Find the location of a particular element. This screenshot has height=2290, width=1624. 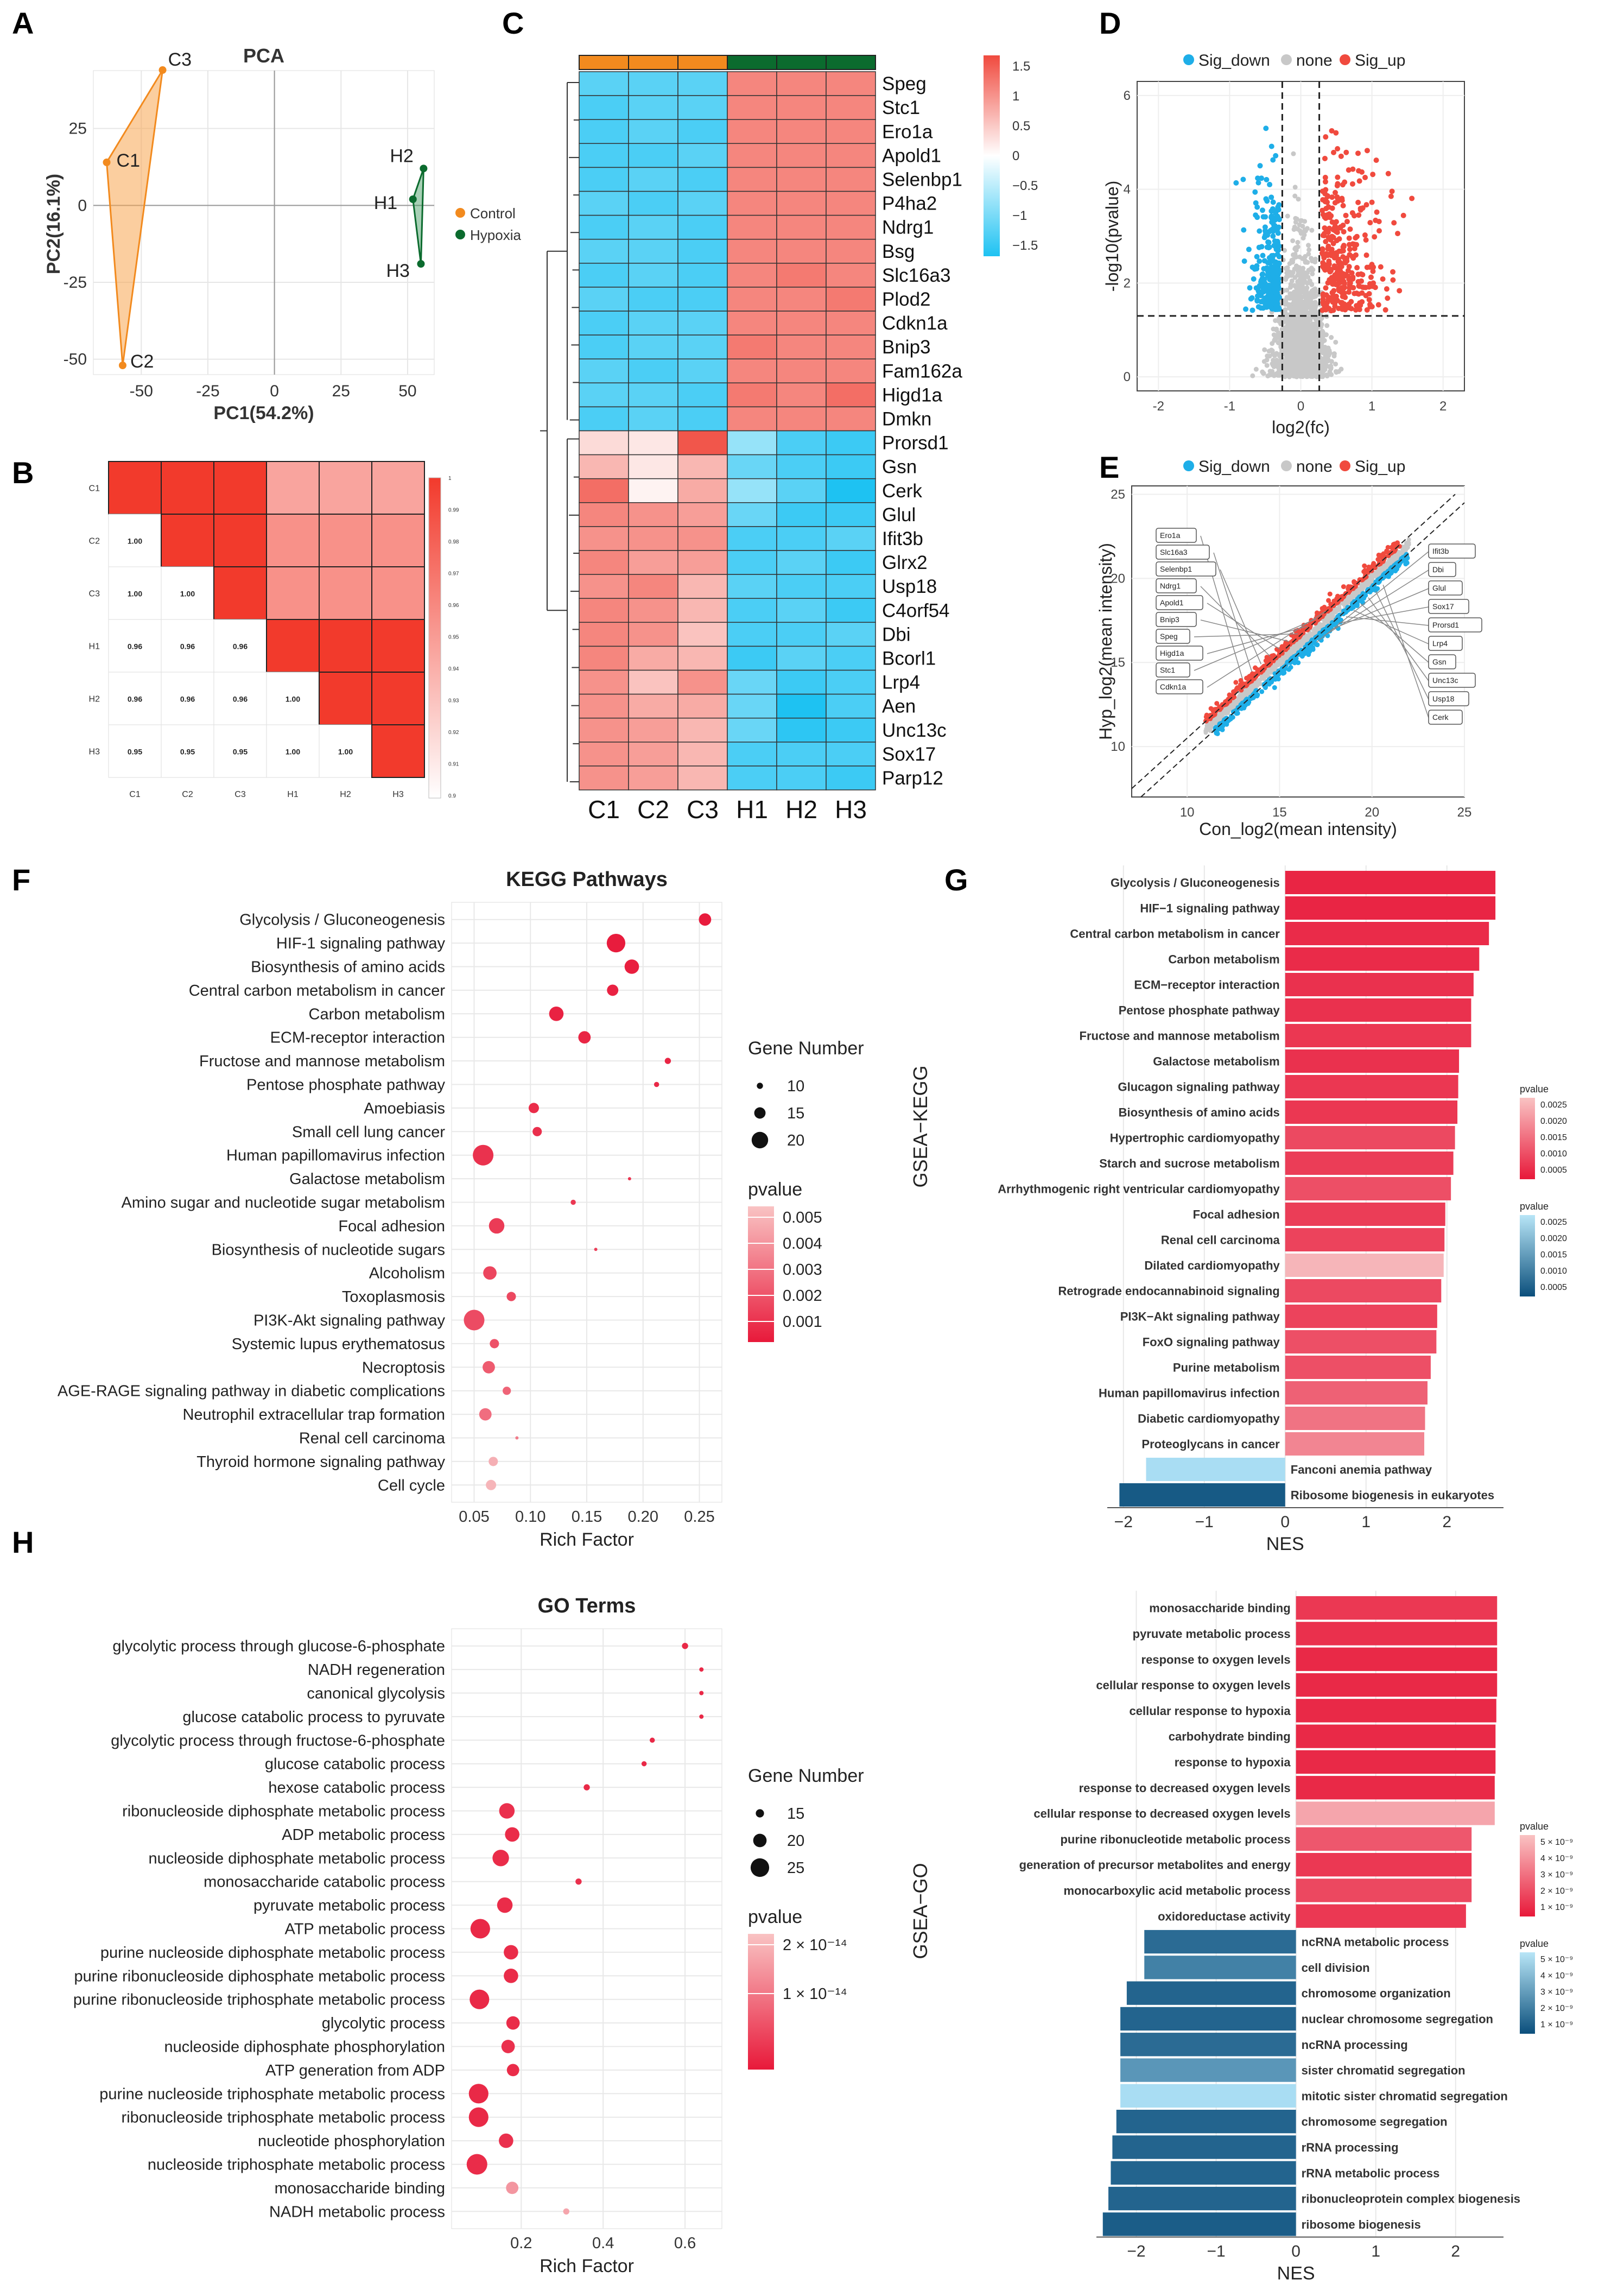

term-label: Glycolysis / Gluconeogenesis is located at coordinates (342, 920).